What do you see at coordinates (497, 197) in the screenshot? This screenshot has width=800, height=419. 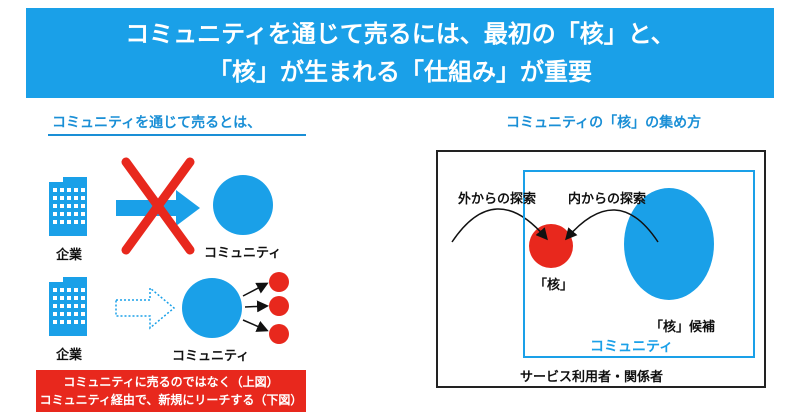 I see `outer-search-label: 外からの探索` at bounding box center [497, 197].